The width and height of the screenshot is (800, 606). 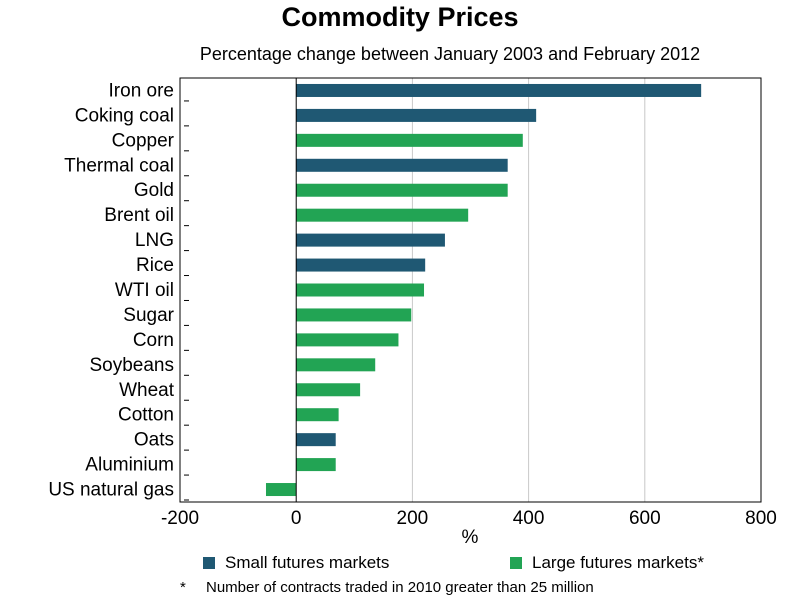 I want to click on category-label: Cotton, so click(x=146, y=415).